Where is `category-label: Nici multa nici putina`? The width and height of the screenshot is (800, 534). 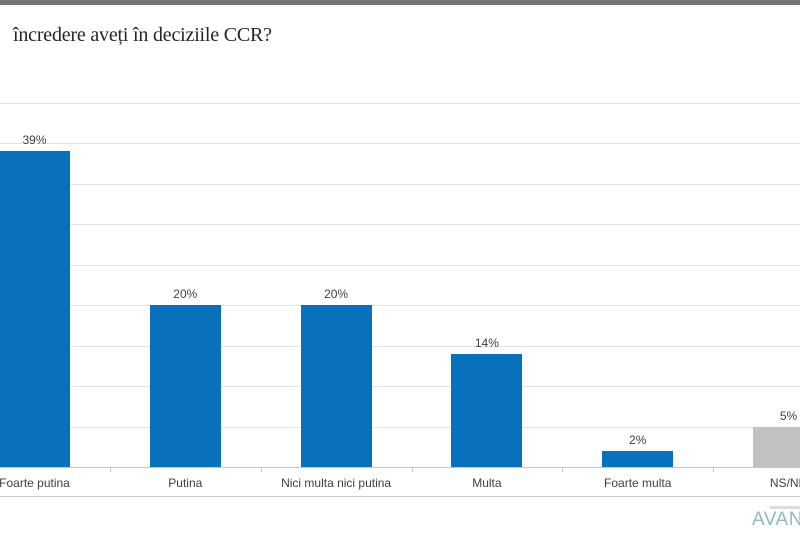 category-label: Nici multa nici putina is located at coordinates (336, 483).